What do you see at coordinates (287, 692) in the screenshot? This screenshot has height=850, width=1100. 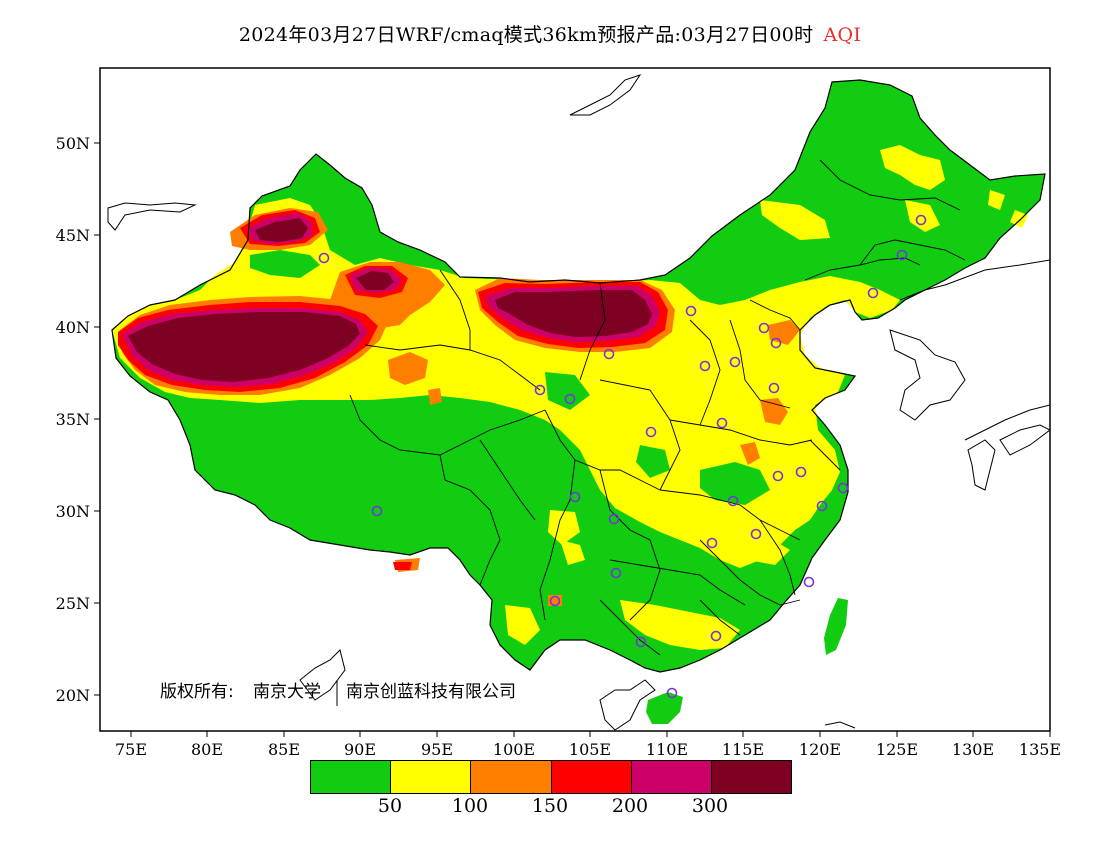 I see `copyright-owner-1: 南京大学` at bounding box center [287, 692].